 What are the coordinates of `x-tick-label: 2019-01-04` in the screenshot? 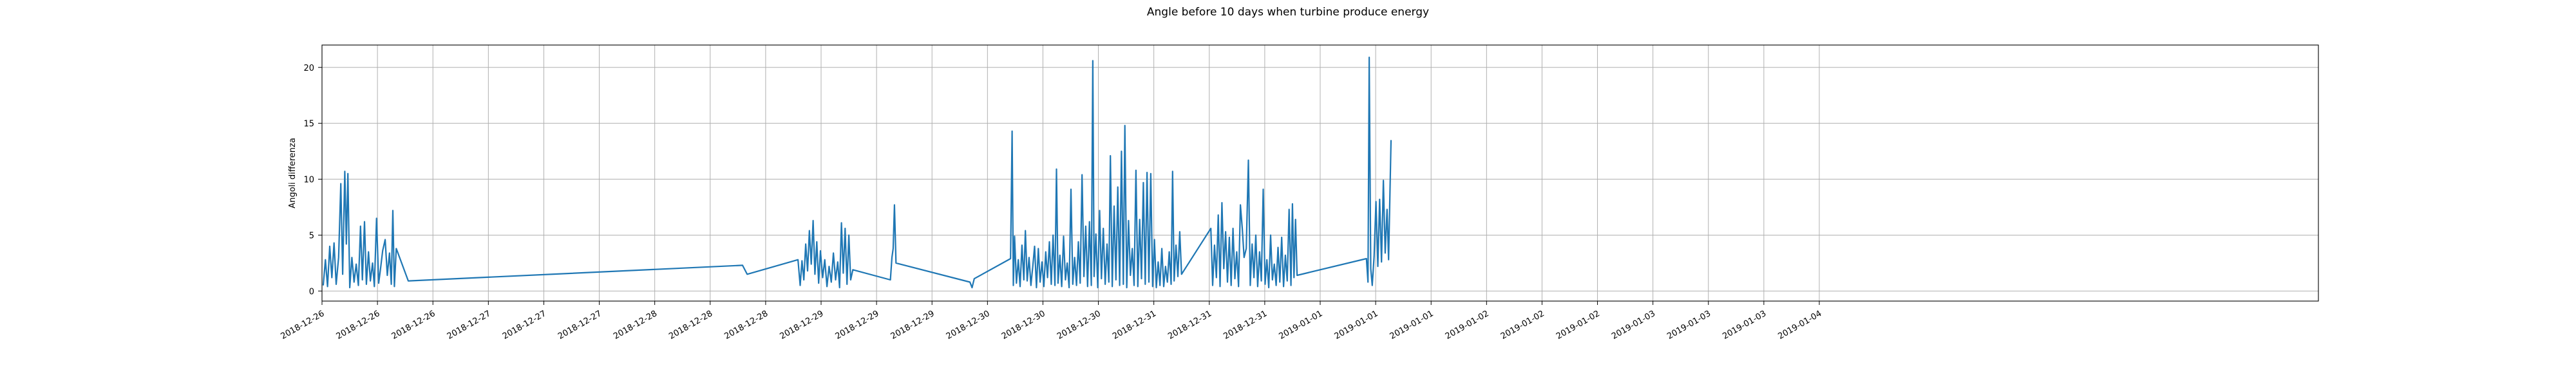 It's located at (1799, 325).